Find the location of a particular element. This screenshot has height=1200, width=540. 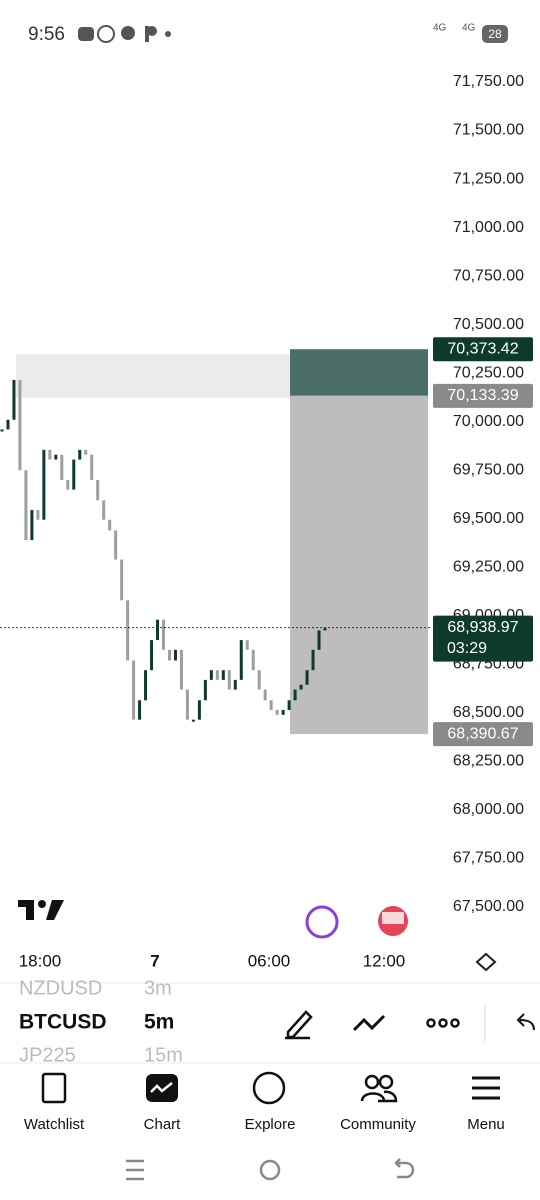

price-tick-label: 68,500.00 is located at coordinates (488, 712).